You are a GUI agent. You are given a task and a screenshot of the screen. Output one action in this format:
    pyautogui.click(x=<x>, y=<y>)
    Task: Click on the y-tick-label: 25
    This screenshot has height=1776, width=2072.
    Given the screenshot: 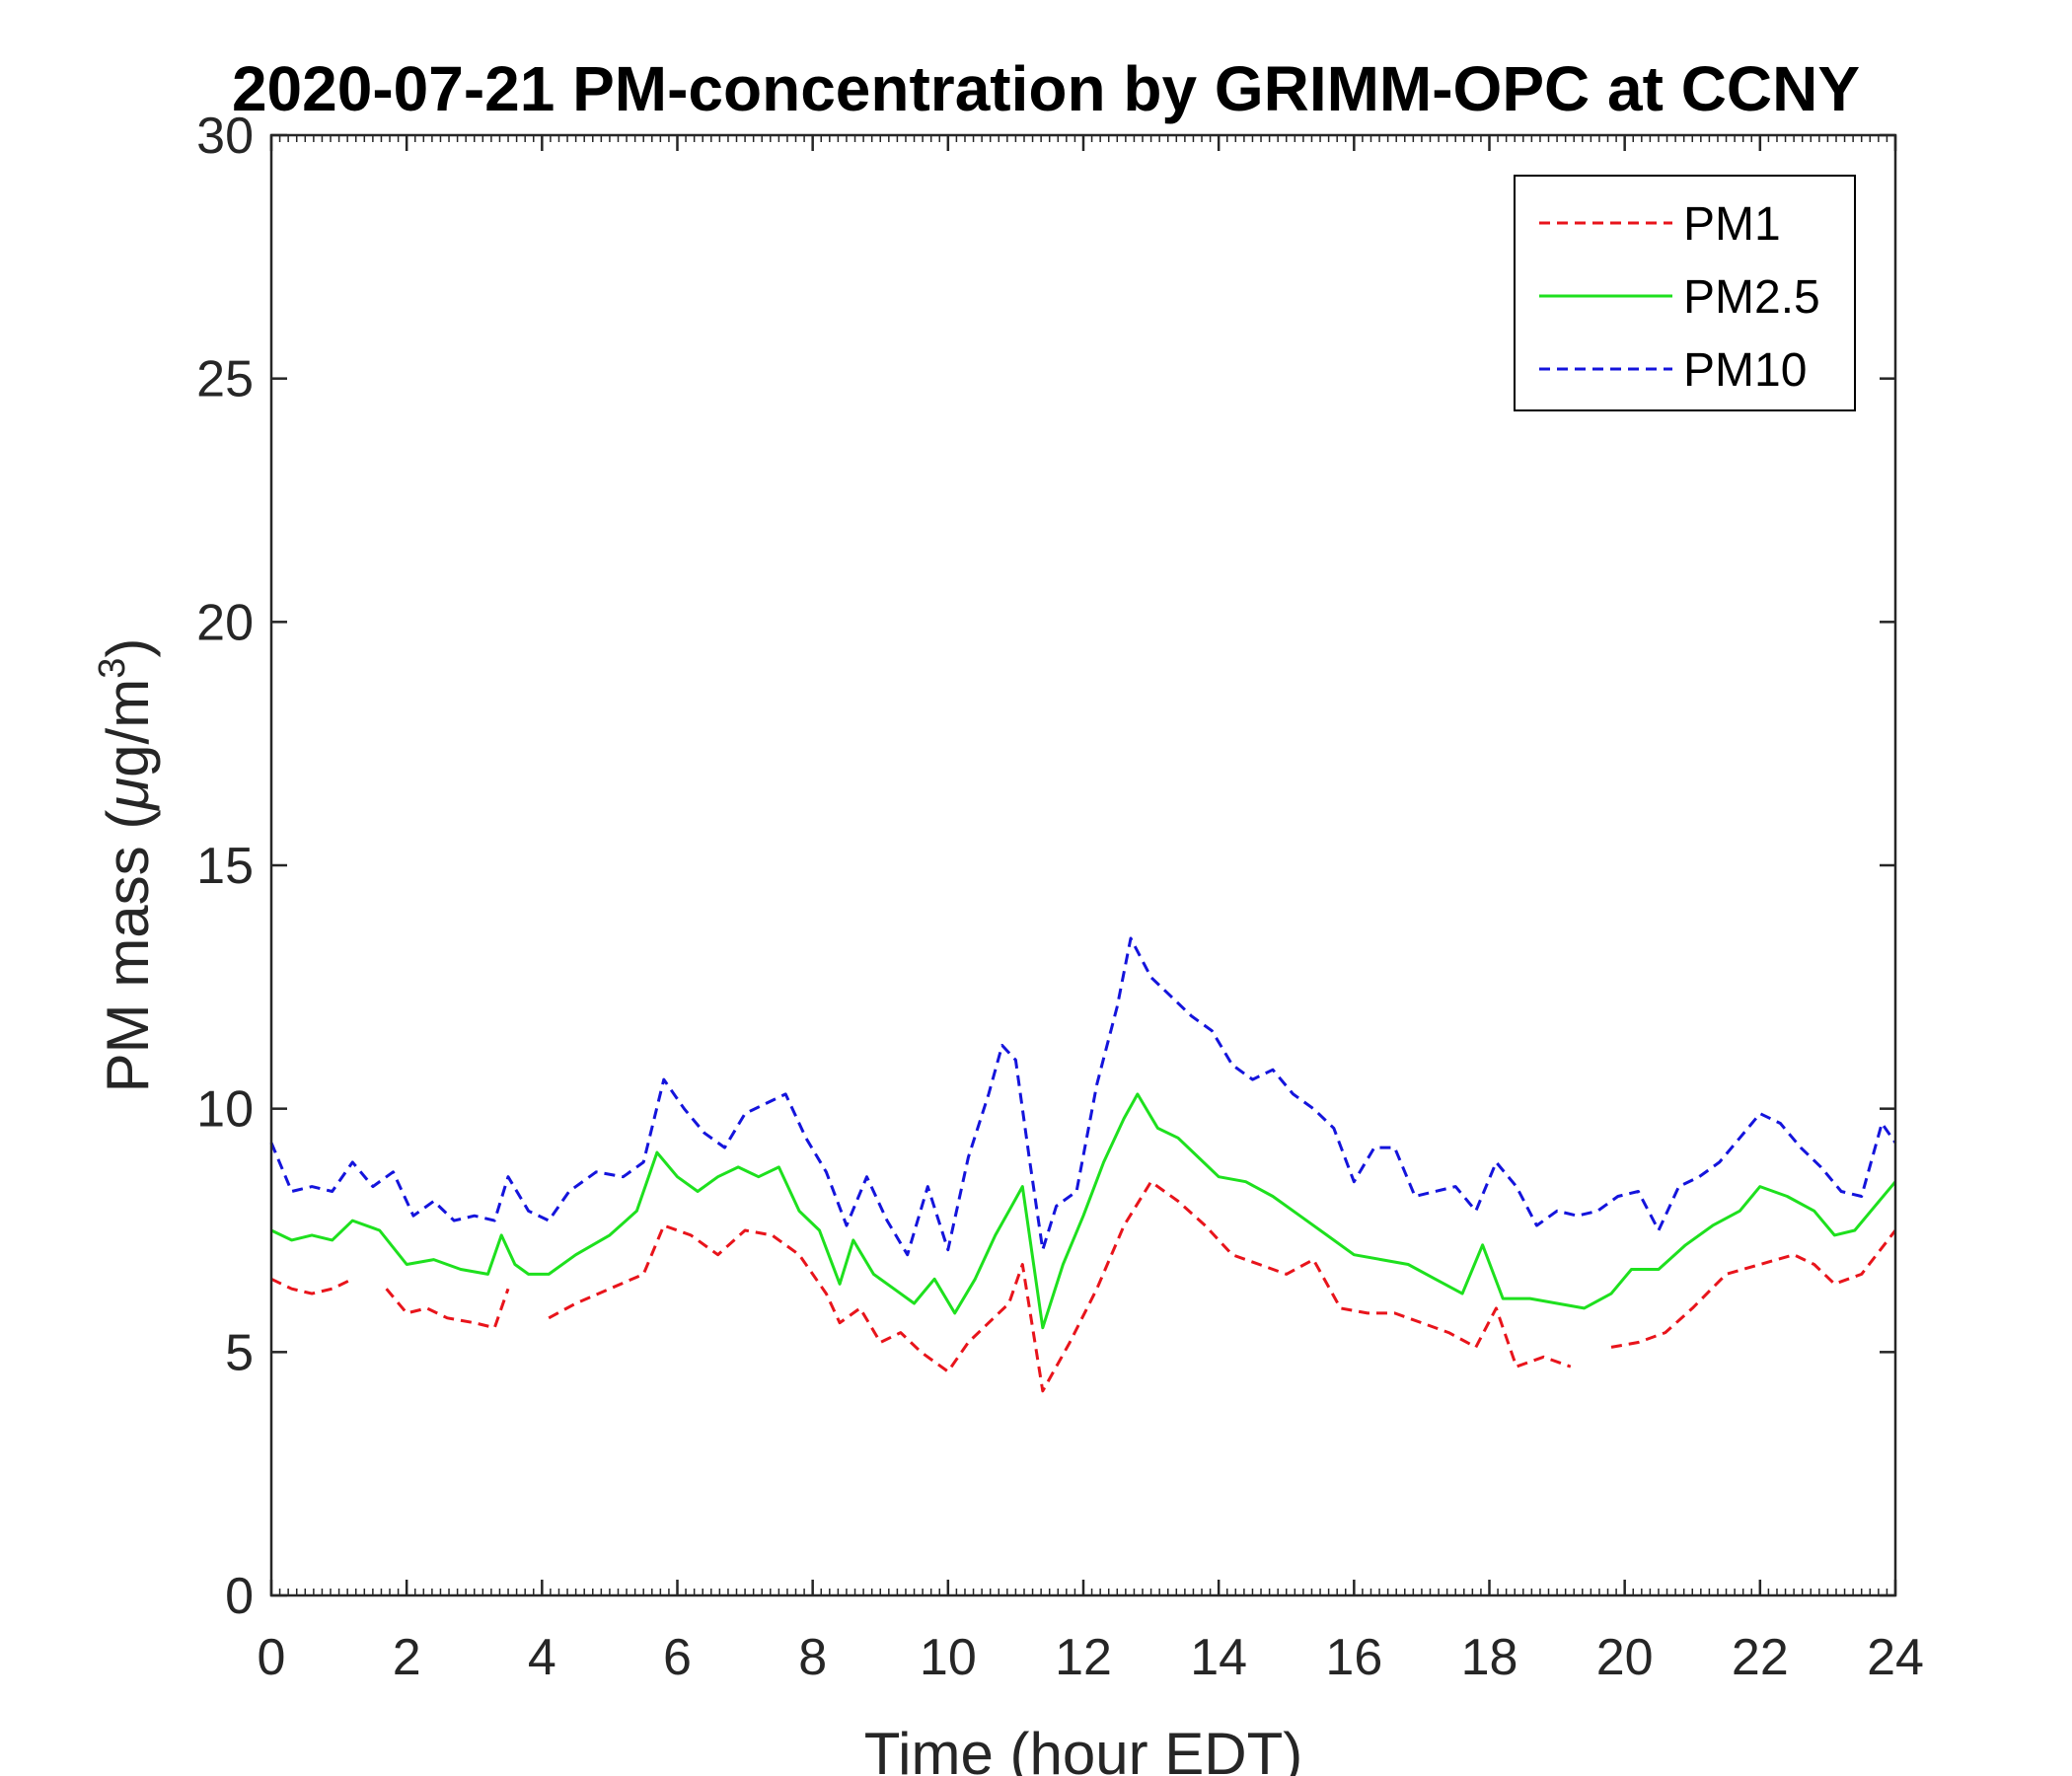 What is the action you would take?
    pyautogui.click(x=225, y=379)
    